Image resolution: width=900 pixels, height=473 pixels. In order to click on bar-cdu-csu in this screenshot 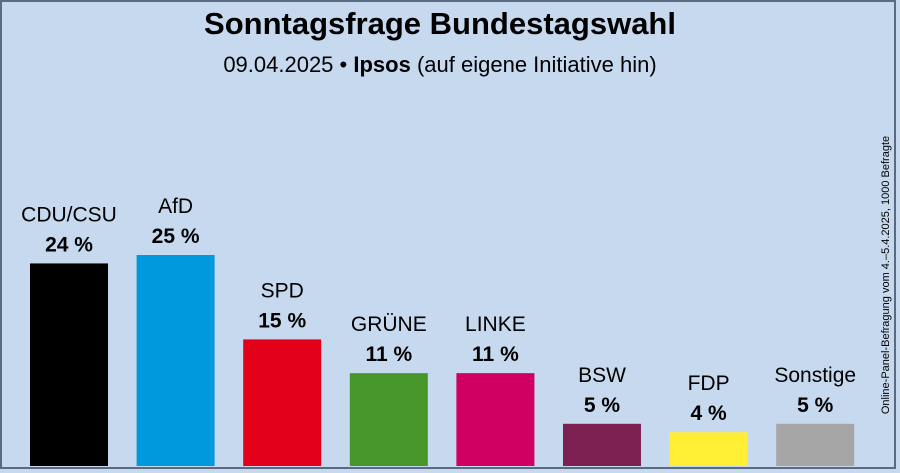, I will do `click(69, 364)`.